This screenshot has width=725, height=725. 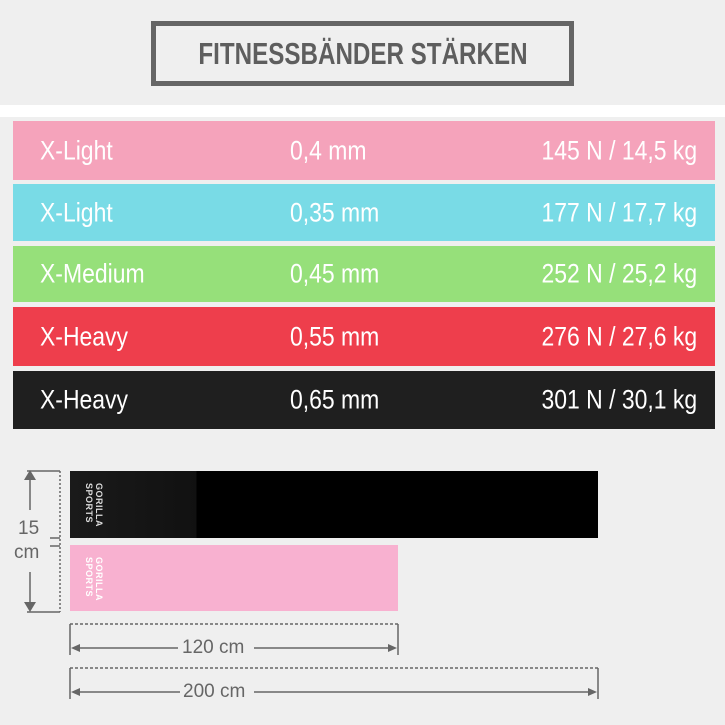 What do you see at coordinates (214, 691) in the screenshot?
I see `long-length-label: 200 cm` at bounding box center [214, 691].